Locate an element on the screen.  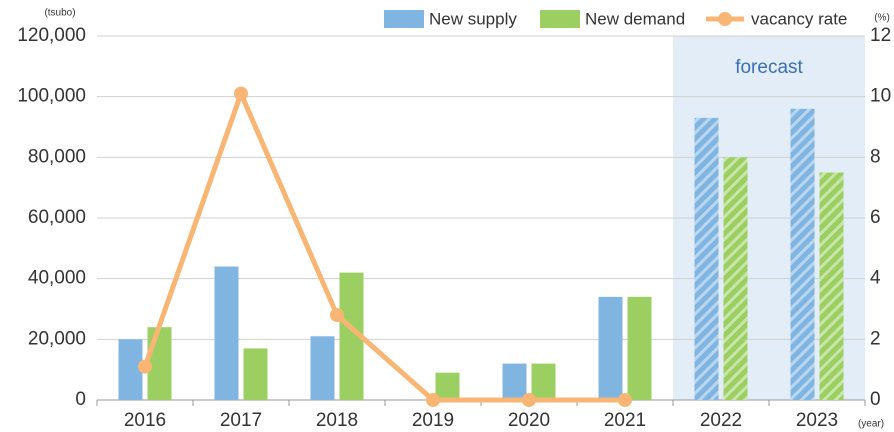
x-tick-label: 2020 is located at coordinates (529, 420).